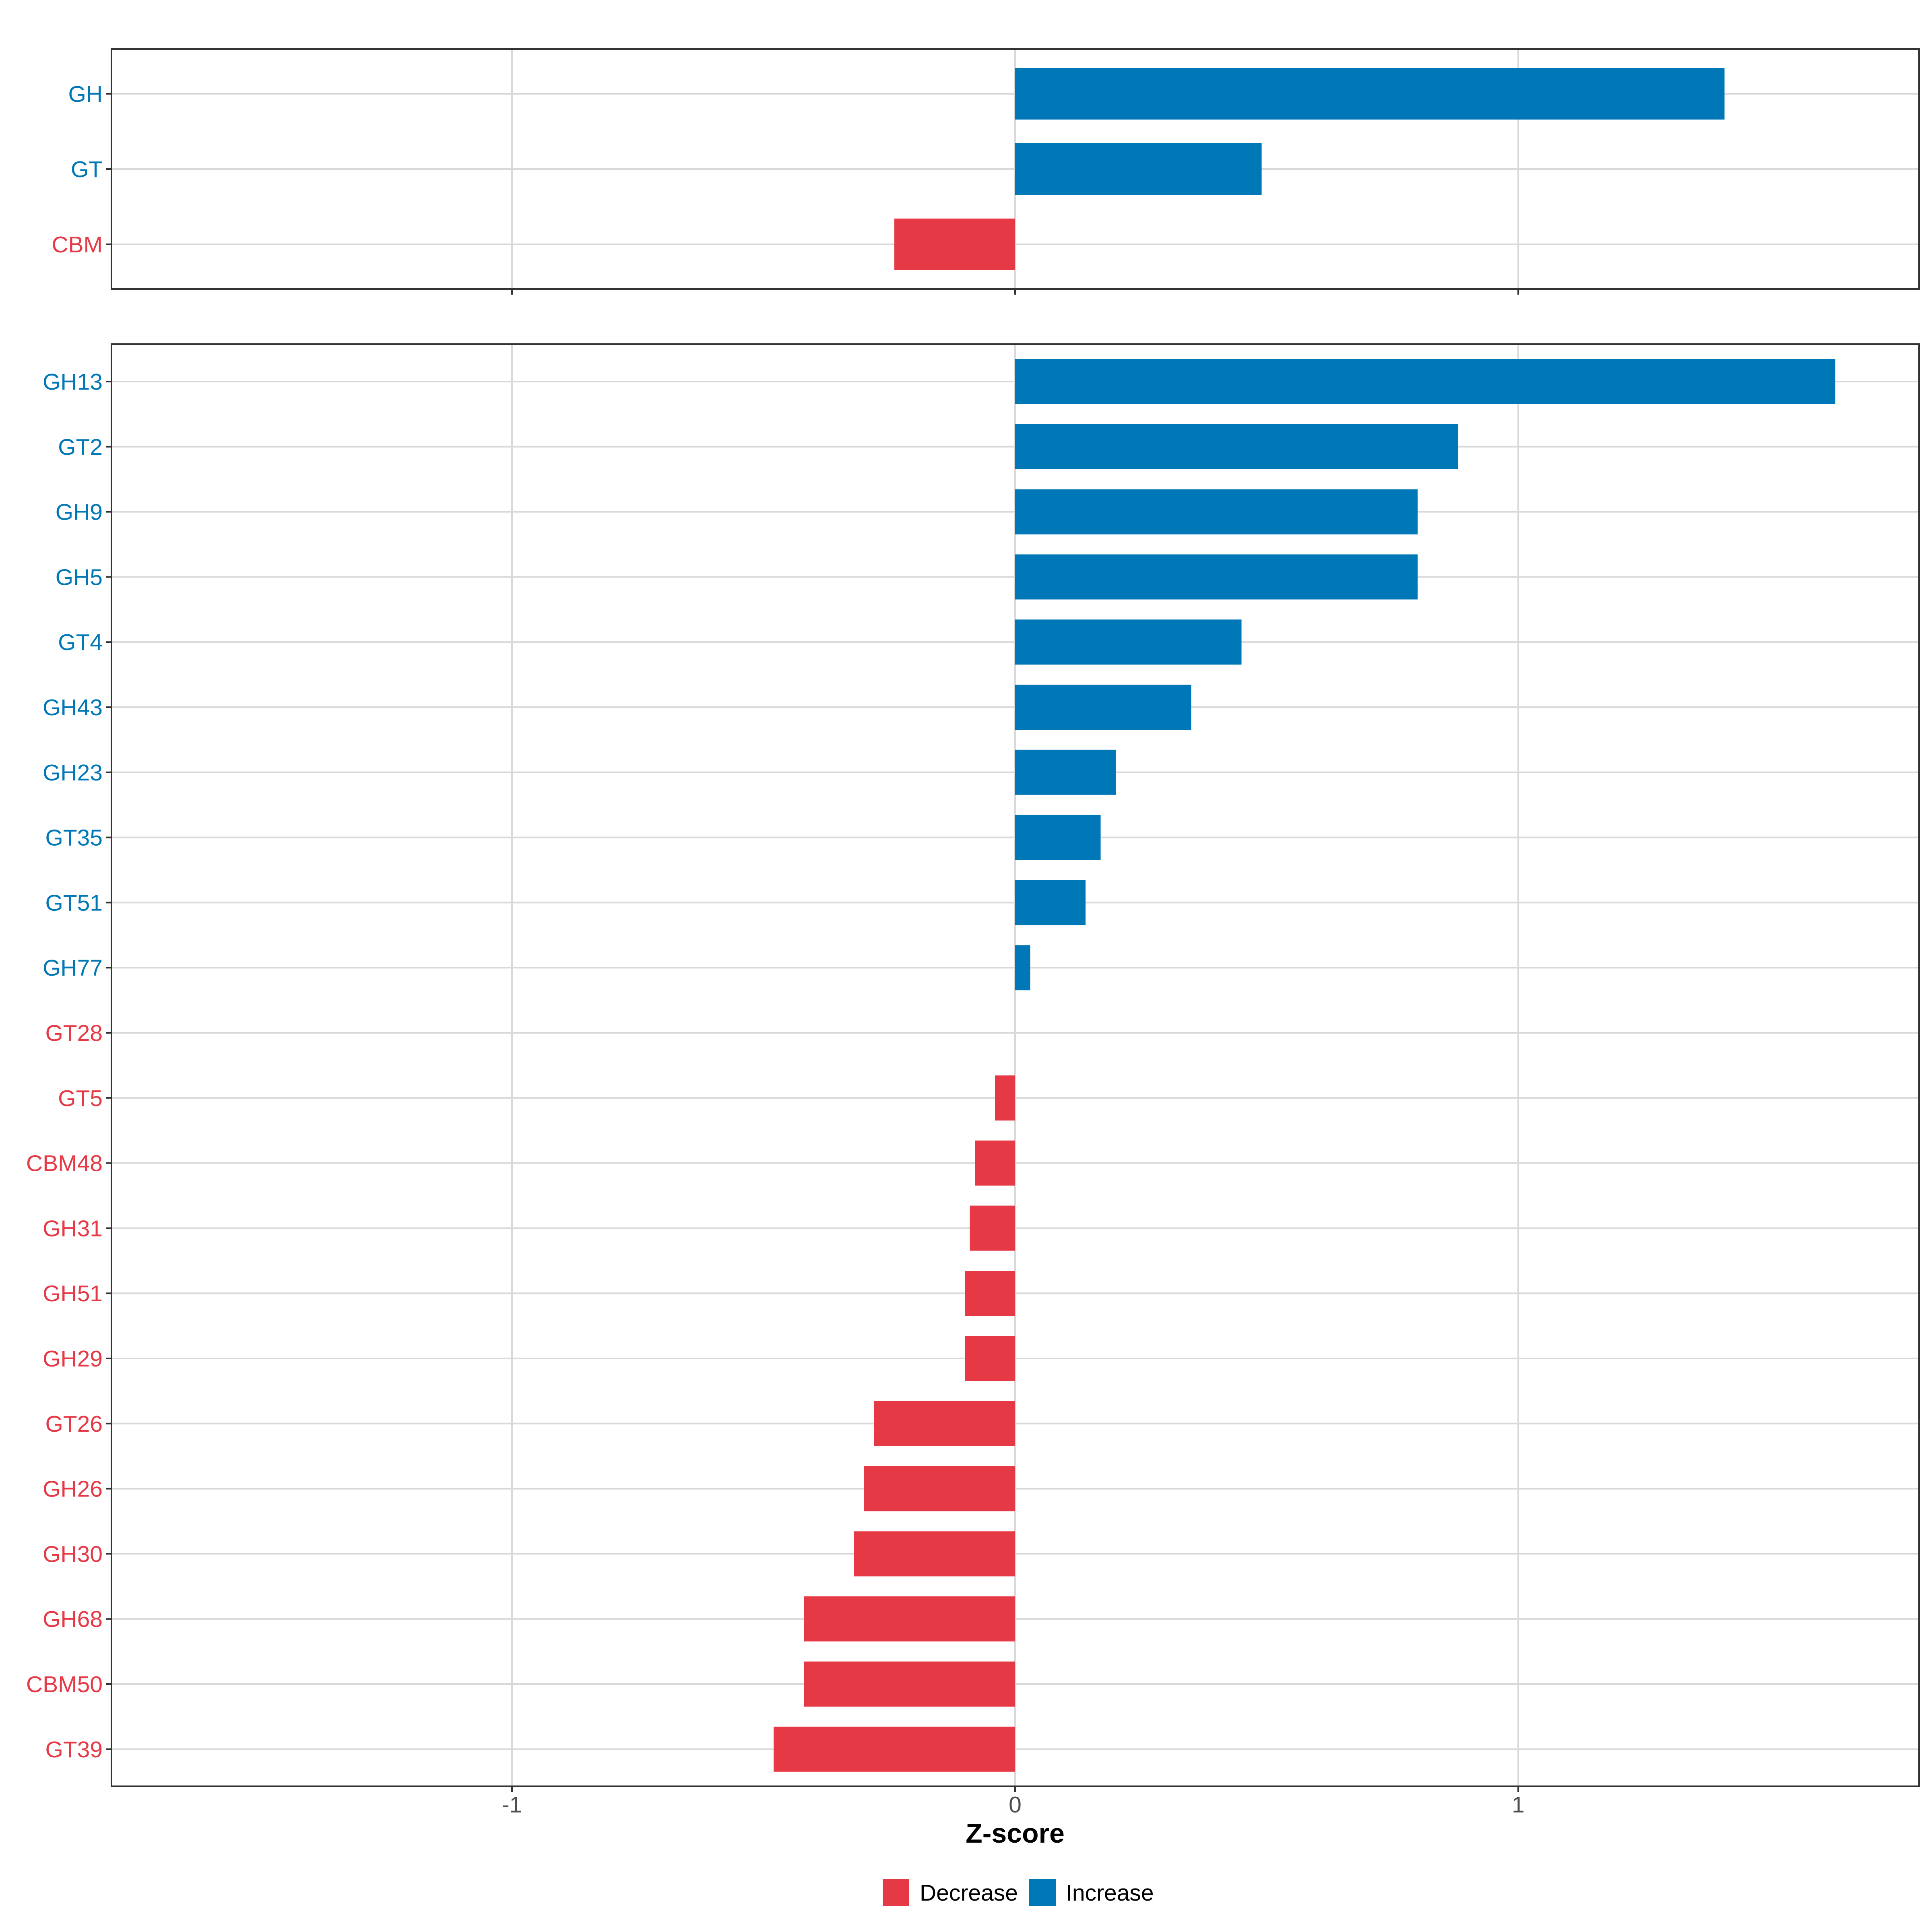 The height and width of the screenshot is (1932, 1932). Describe the element at coordinates (986, 171) in the screenshot. I see `class-panel: GH GT CBM` at that location.